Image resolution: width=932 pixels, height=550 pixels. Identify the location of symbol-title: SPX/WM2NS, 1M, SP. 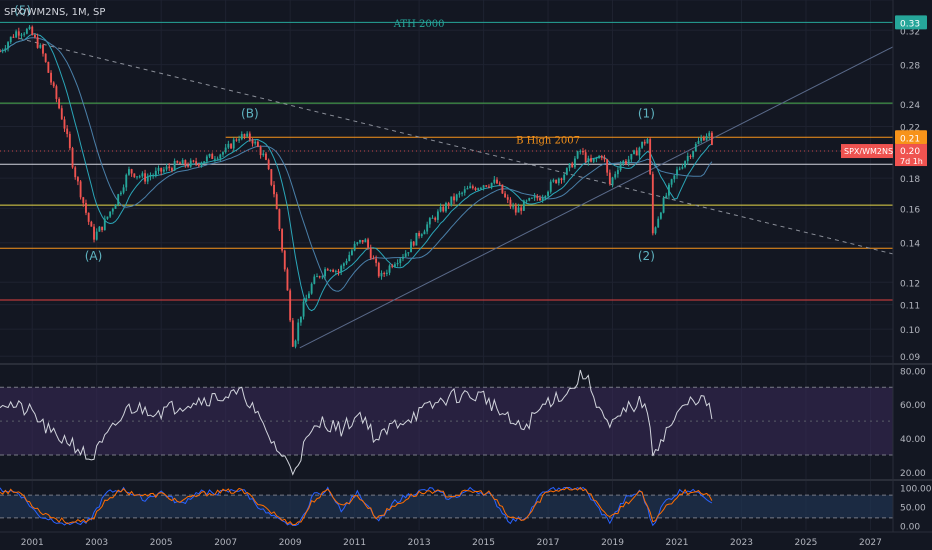
(54, 12).